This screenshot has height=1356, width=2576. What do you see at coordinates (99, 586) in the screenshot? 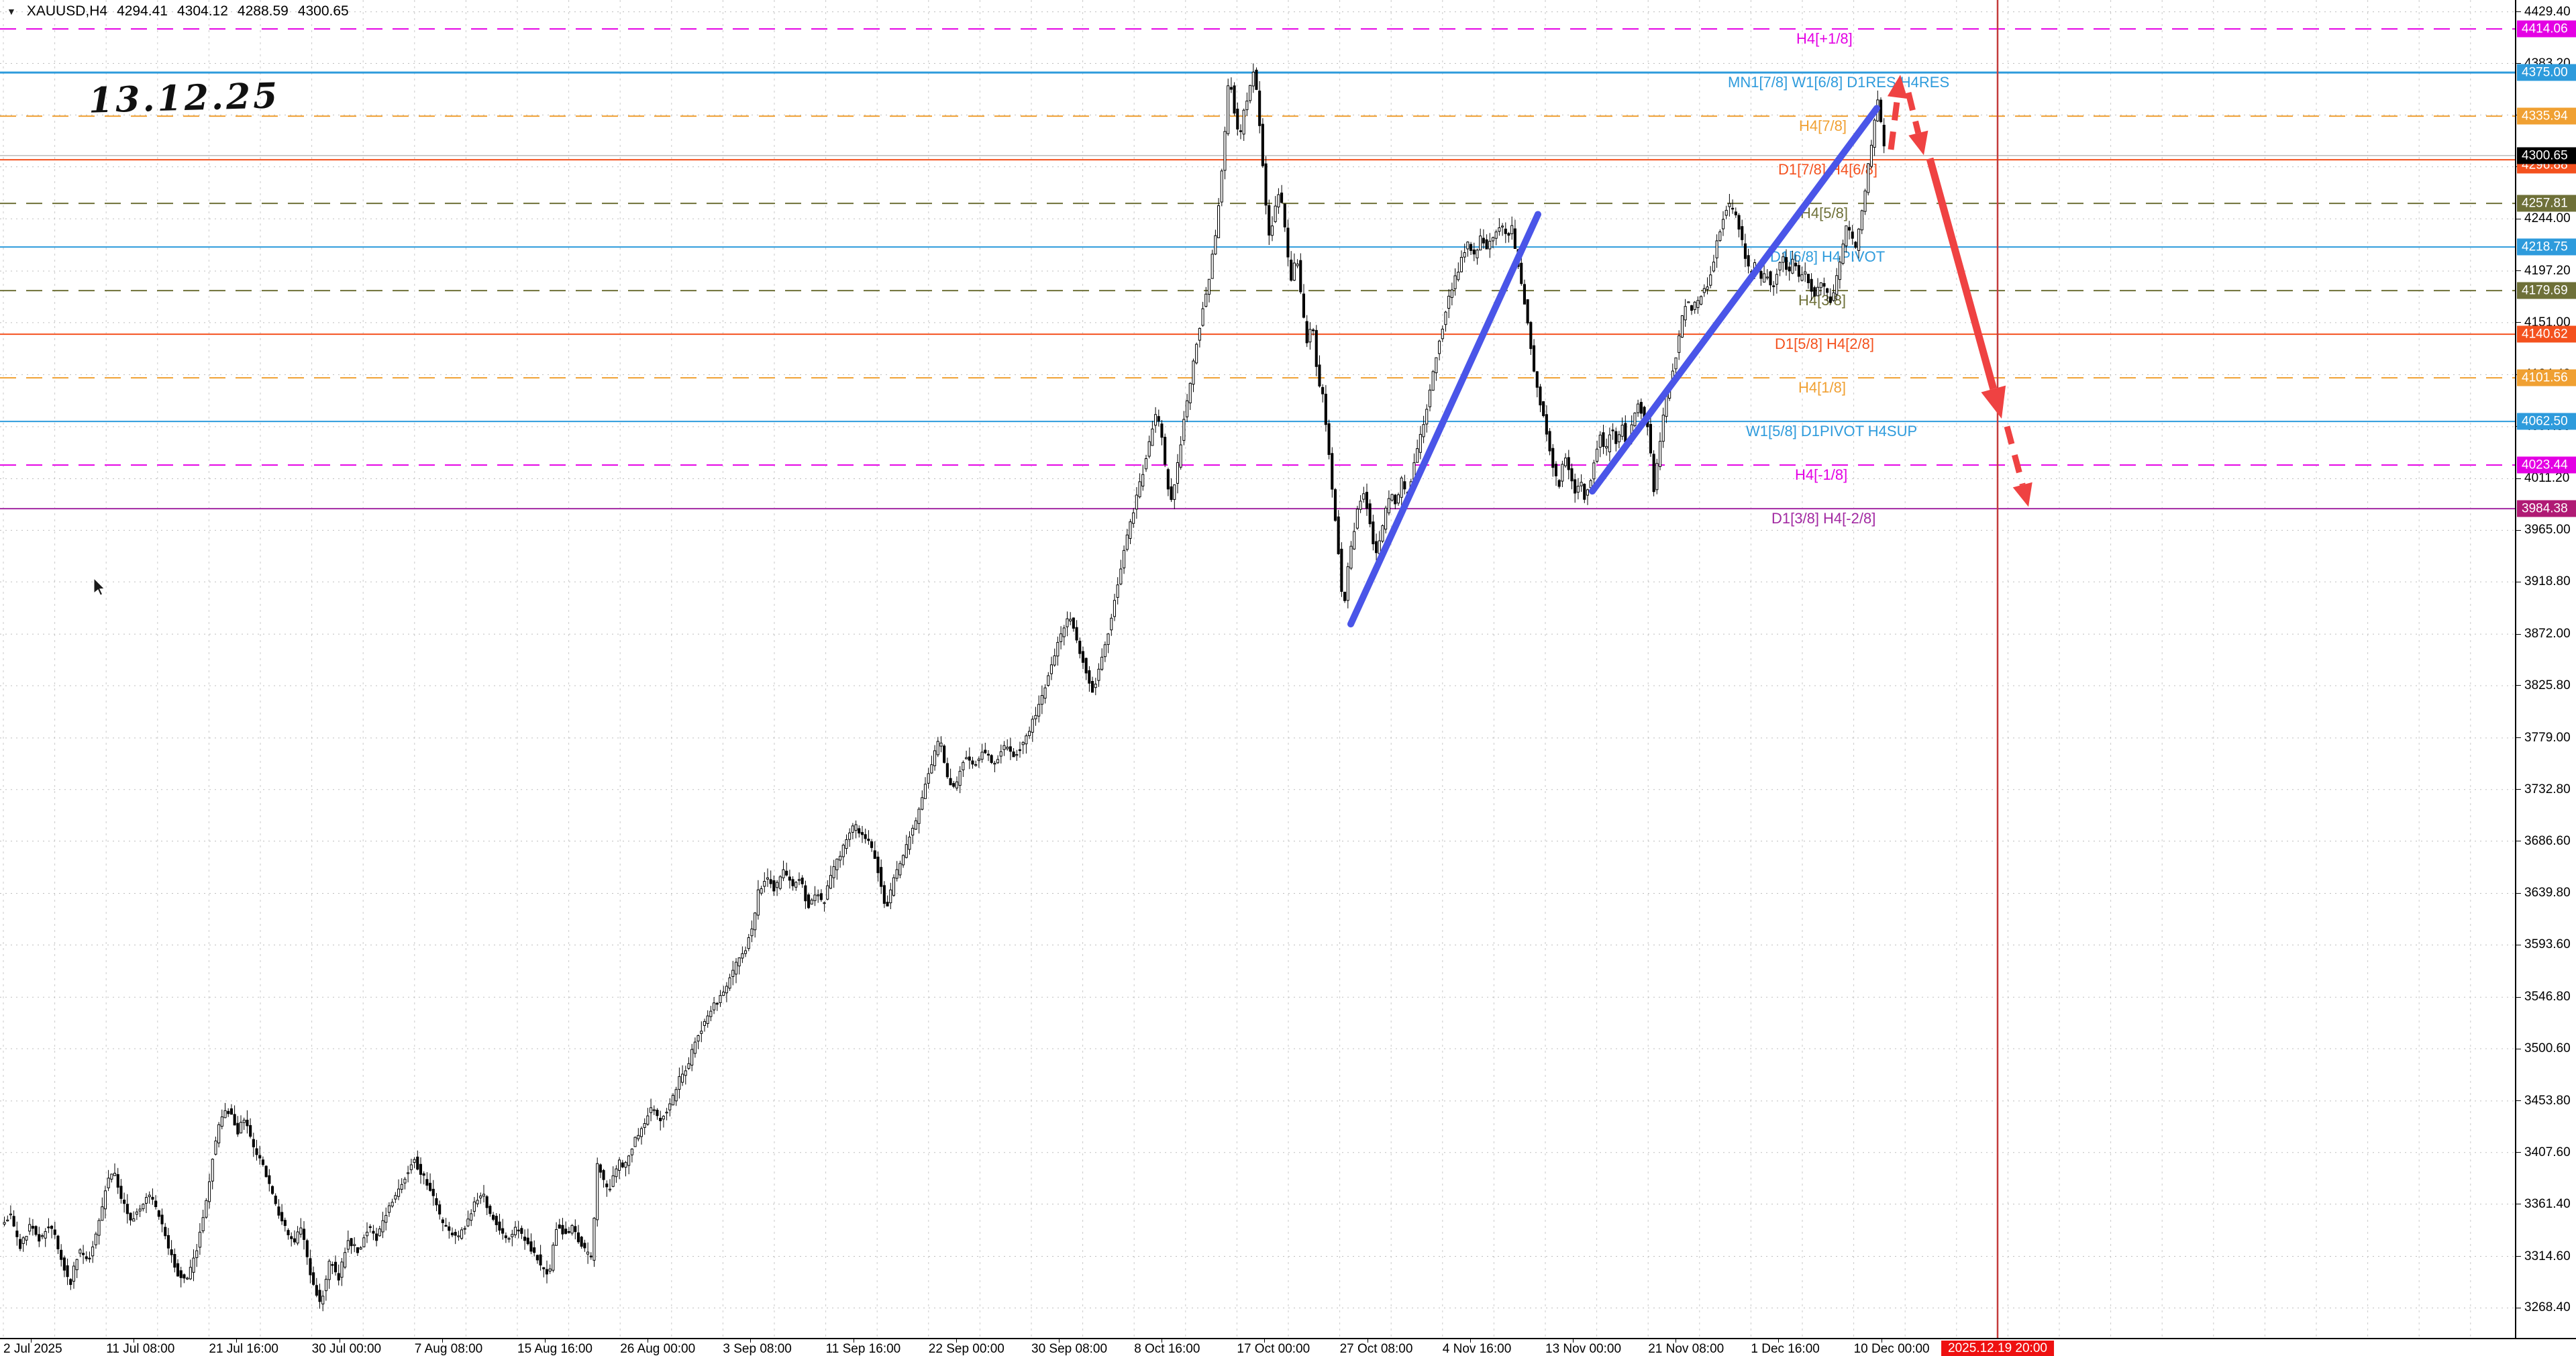
I see `mouse-cursor-icon` at bounding box center [99, 586].